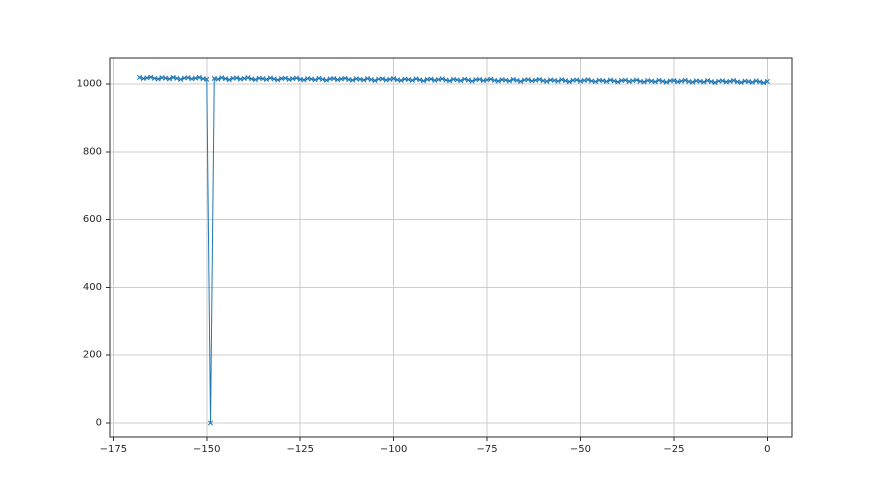 This screenshot has width=880, height=495. I want to click on y-tick-label: 400, so click(92, 287).